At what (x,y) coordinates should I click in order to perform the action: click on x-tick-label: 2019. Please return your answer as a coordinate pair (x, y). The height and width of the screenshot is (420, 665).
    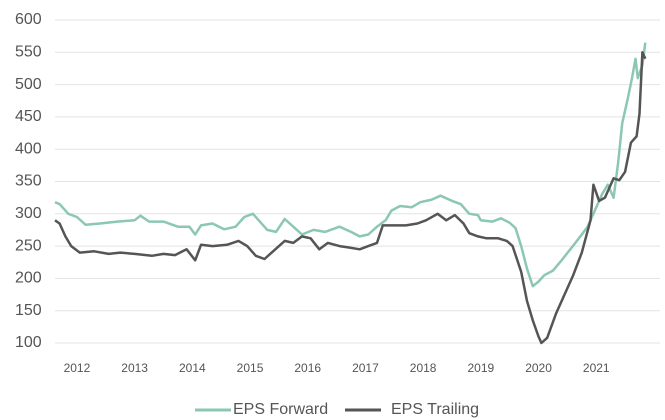
    Looking at the image, I should click on (480, 368).